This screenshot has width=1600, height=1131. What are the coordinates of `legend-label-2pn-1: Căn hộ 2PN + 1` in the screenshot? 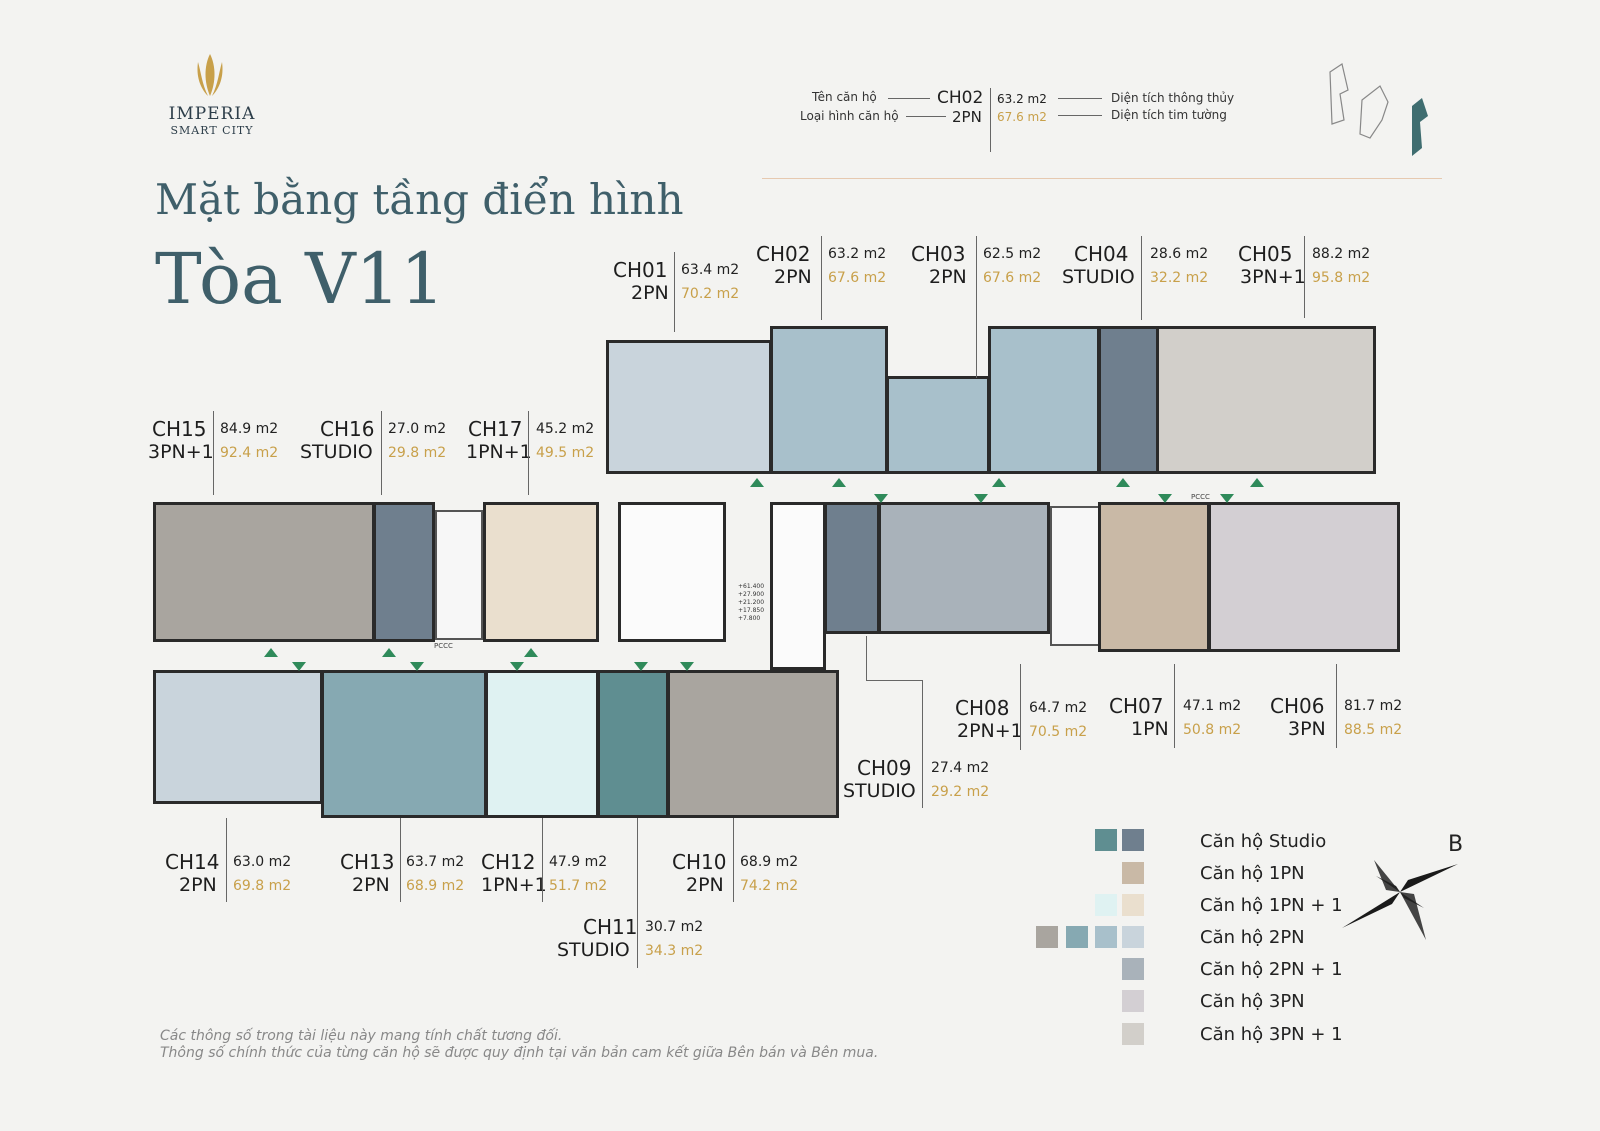 It's located at (1271, 969).